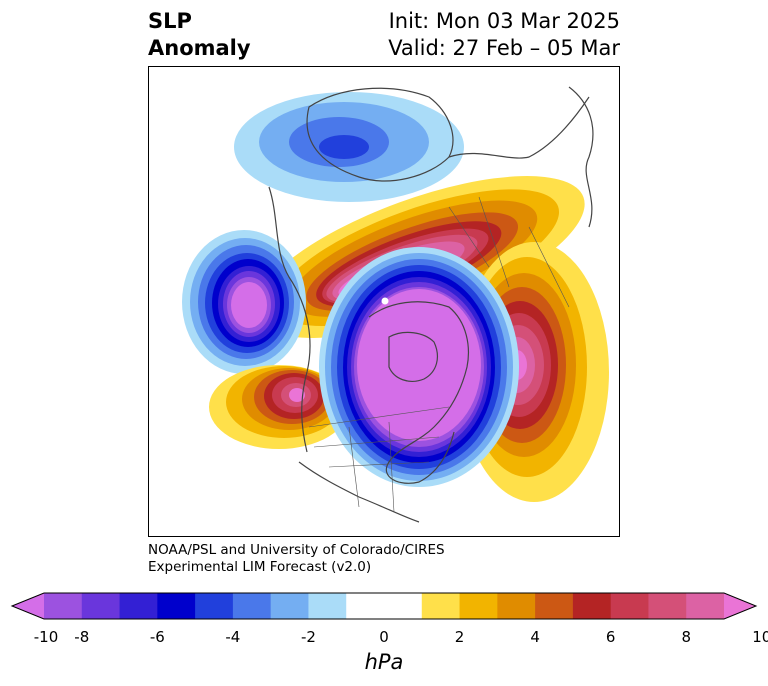 The width and height of the screenshot is (768, 686). I want to click on colorbar-tick-label: -6, so click(157, 637).